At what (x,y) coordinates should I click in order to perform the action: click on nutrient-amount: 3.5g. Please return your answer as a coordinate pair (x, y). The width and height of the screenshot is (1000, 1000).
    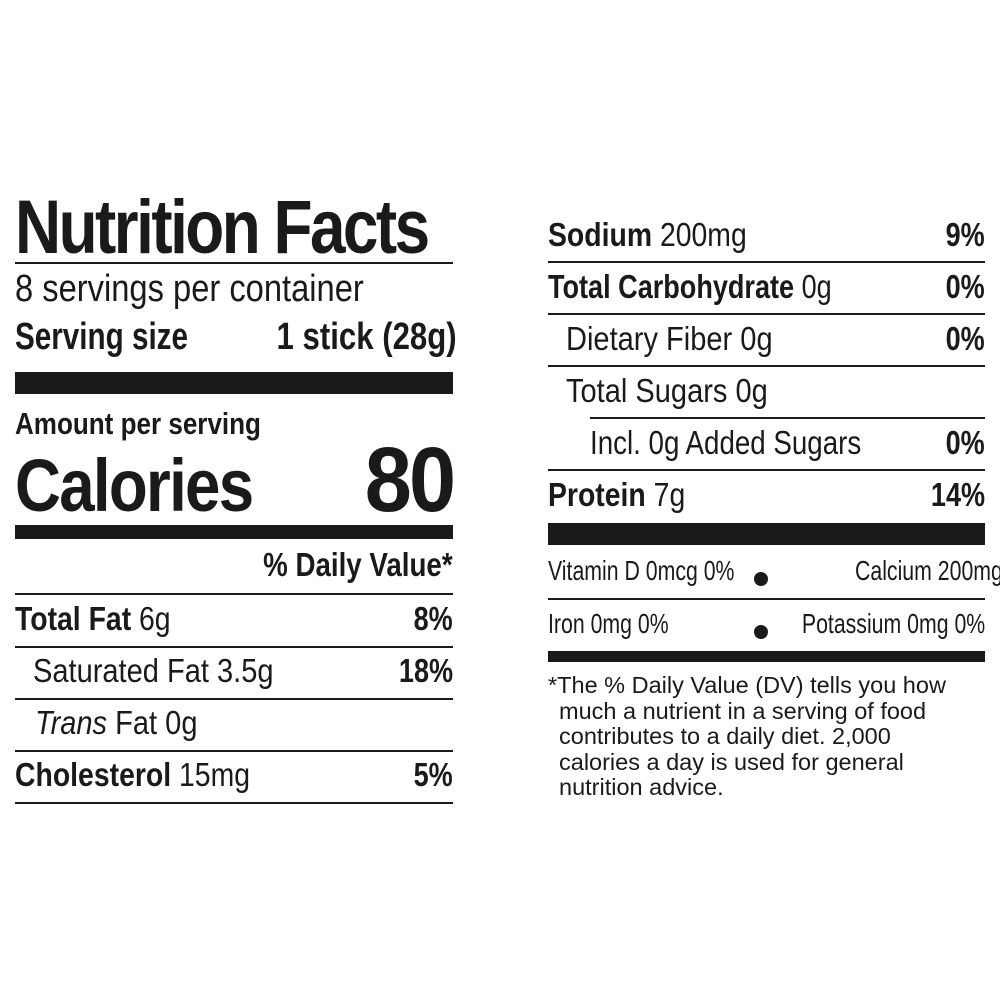
    Looking at the image, I should click on (245, 670).